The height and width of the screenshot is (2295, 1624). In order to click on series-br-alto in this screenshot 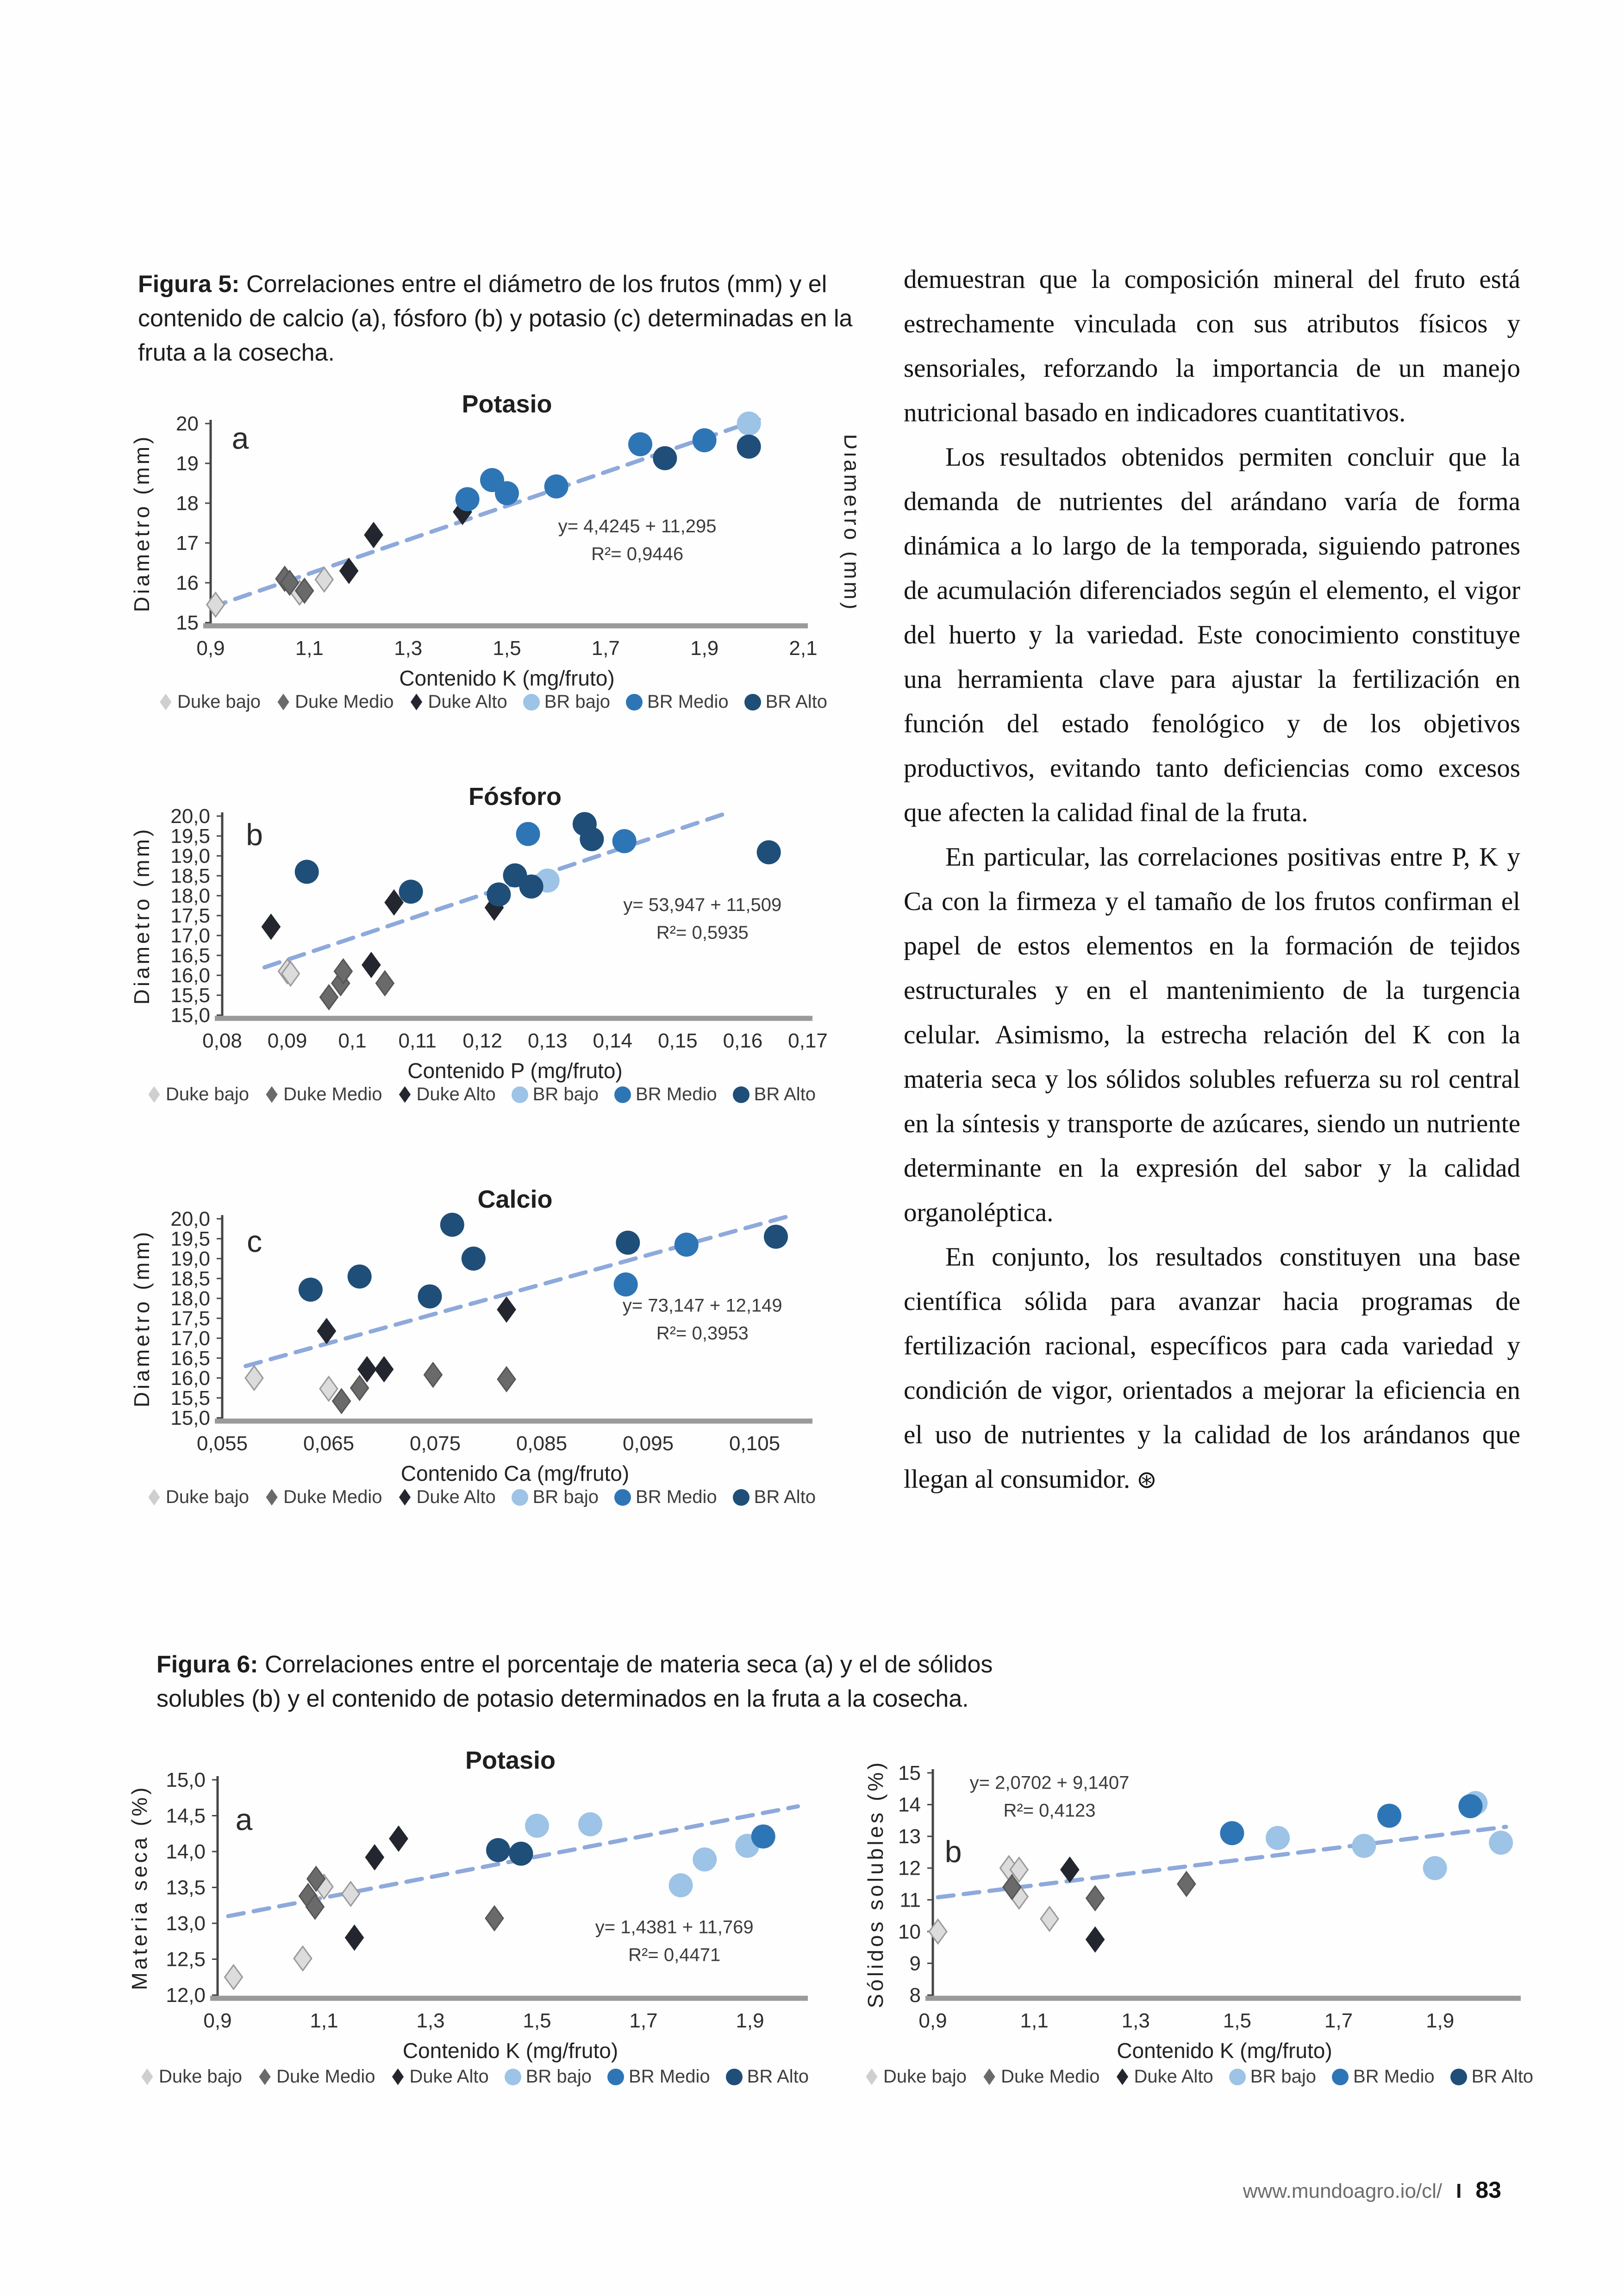, I will do `click(509, 1852)`.